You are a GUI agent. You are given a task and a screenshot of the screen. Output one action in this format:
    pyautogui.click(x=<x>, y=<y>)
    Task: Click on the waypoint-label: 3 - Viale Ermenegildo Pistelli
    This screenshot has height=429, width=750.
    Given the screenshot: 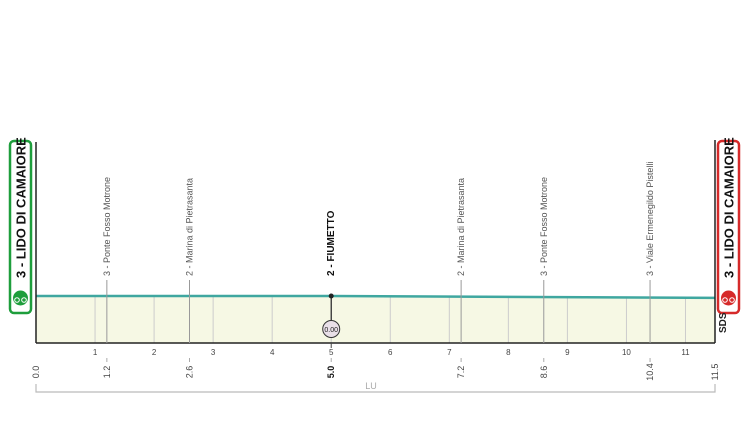 What is the action you would take?
    pyautogui.click(x=650, y=219)
    